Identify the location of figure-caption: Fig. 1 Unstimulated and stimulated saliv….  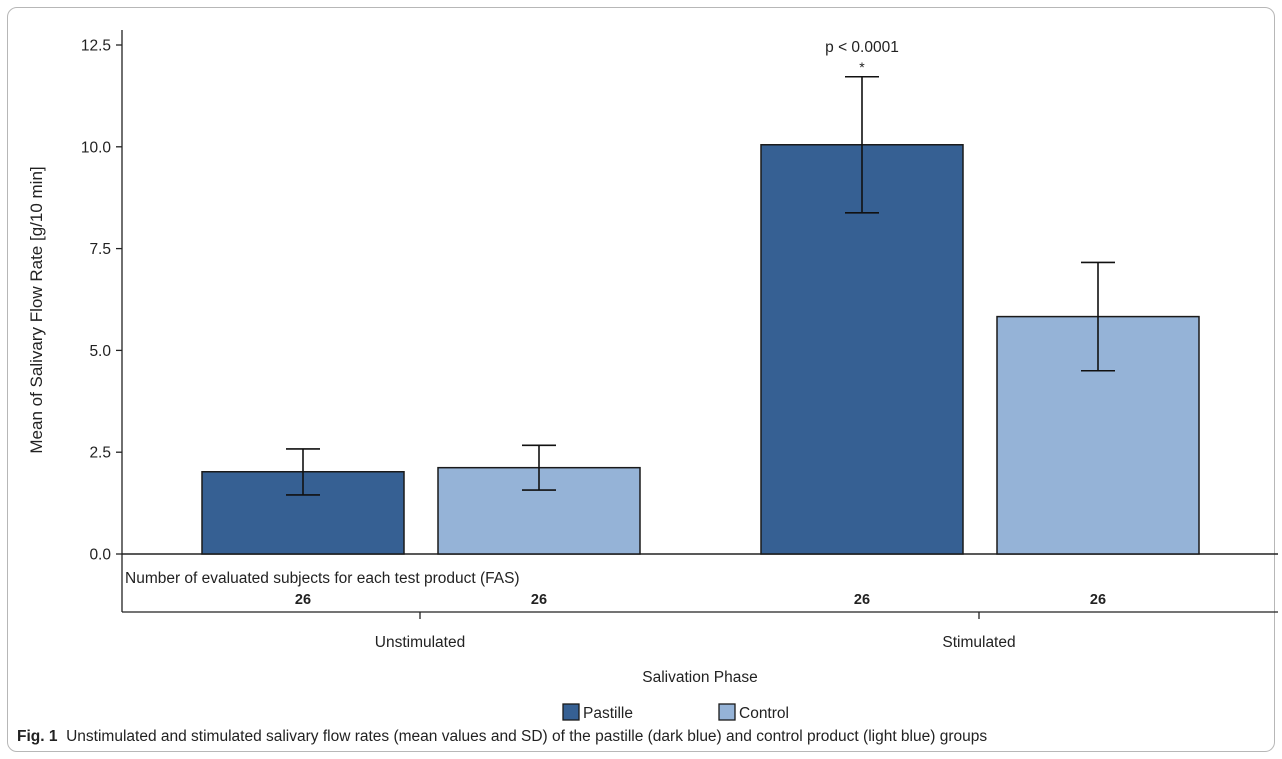
(502, 737).